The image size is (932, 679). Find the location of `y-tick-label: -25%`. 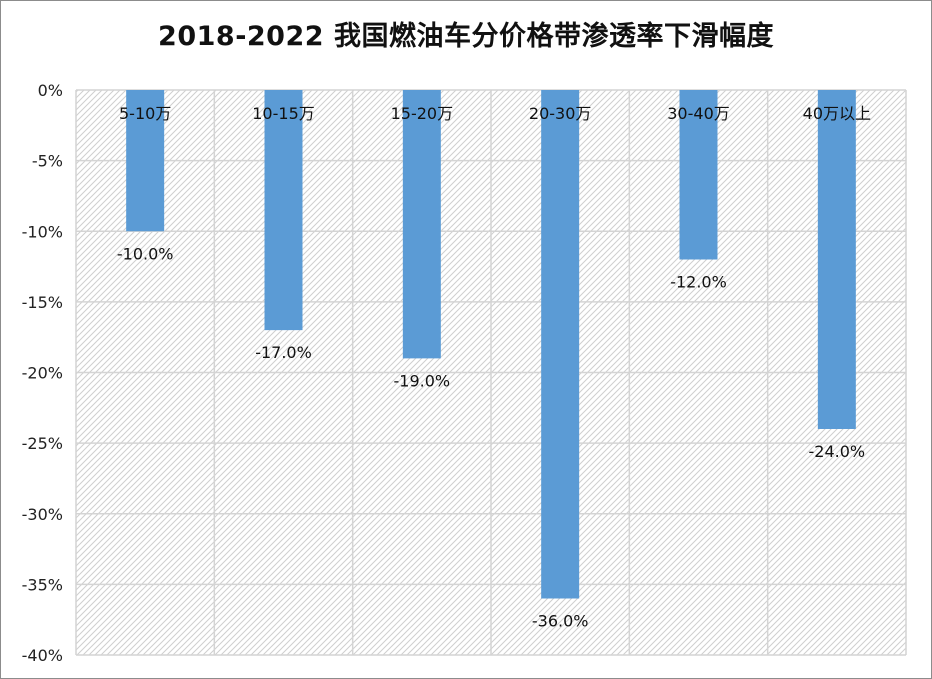

y-tick-label: -25% is located at coordinates (42, 443).